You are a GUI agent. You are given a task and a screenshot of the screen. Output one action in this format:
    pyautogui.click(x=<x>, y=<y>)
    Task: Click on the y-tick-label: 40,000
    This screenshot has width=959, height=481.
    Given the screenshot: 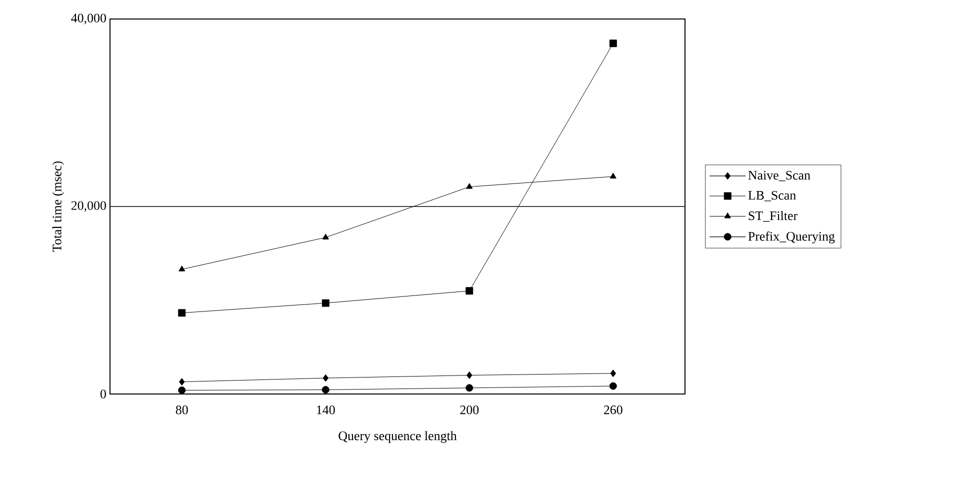 What is the action you would take?
    pyautogui.click(x=88, y=19)
    